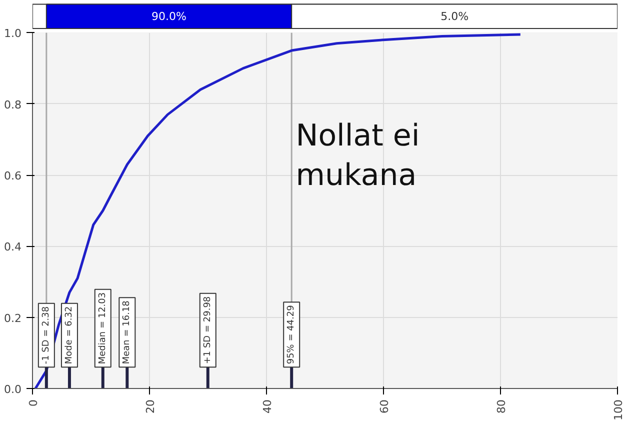  I want to click on y-tick-label: 0.0, so click(13, 389).